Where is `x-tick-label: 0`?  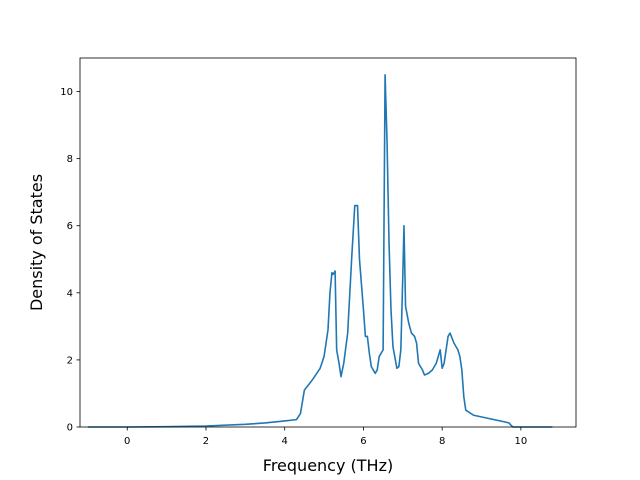
x-tick-label: 0 is located at coordinates (127, 441).